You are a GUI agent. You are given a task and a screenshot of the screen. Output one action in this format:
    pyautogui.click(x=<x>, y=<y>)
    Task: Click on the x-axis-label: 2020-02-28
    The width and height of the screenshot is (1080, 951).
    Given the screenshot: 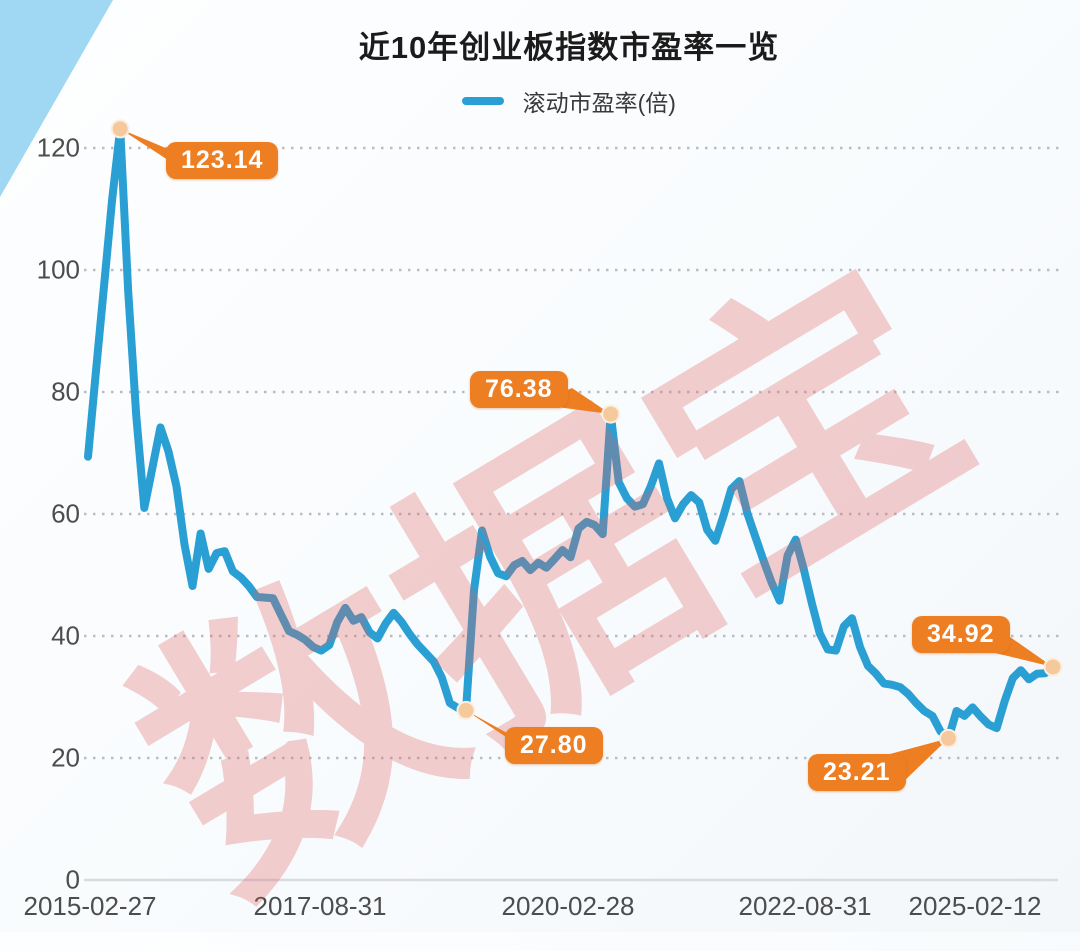 What is the action you would take?
    pyautogui.click(x=568, y=906)
    